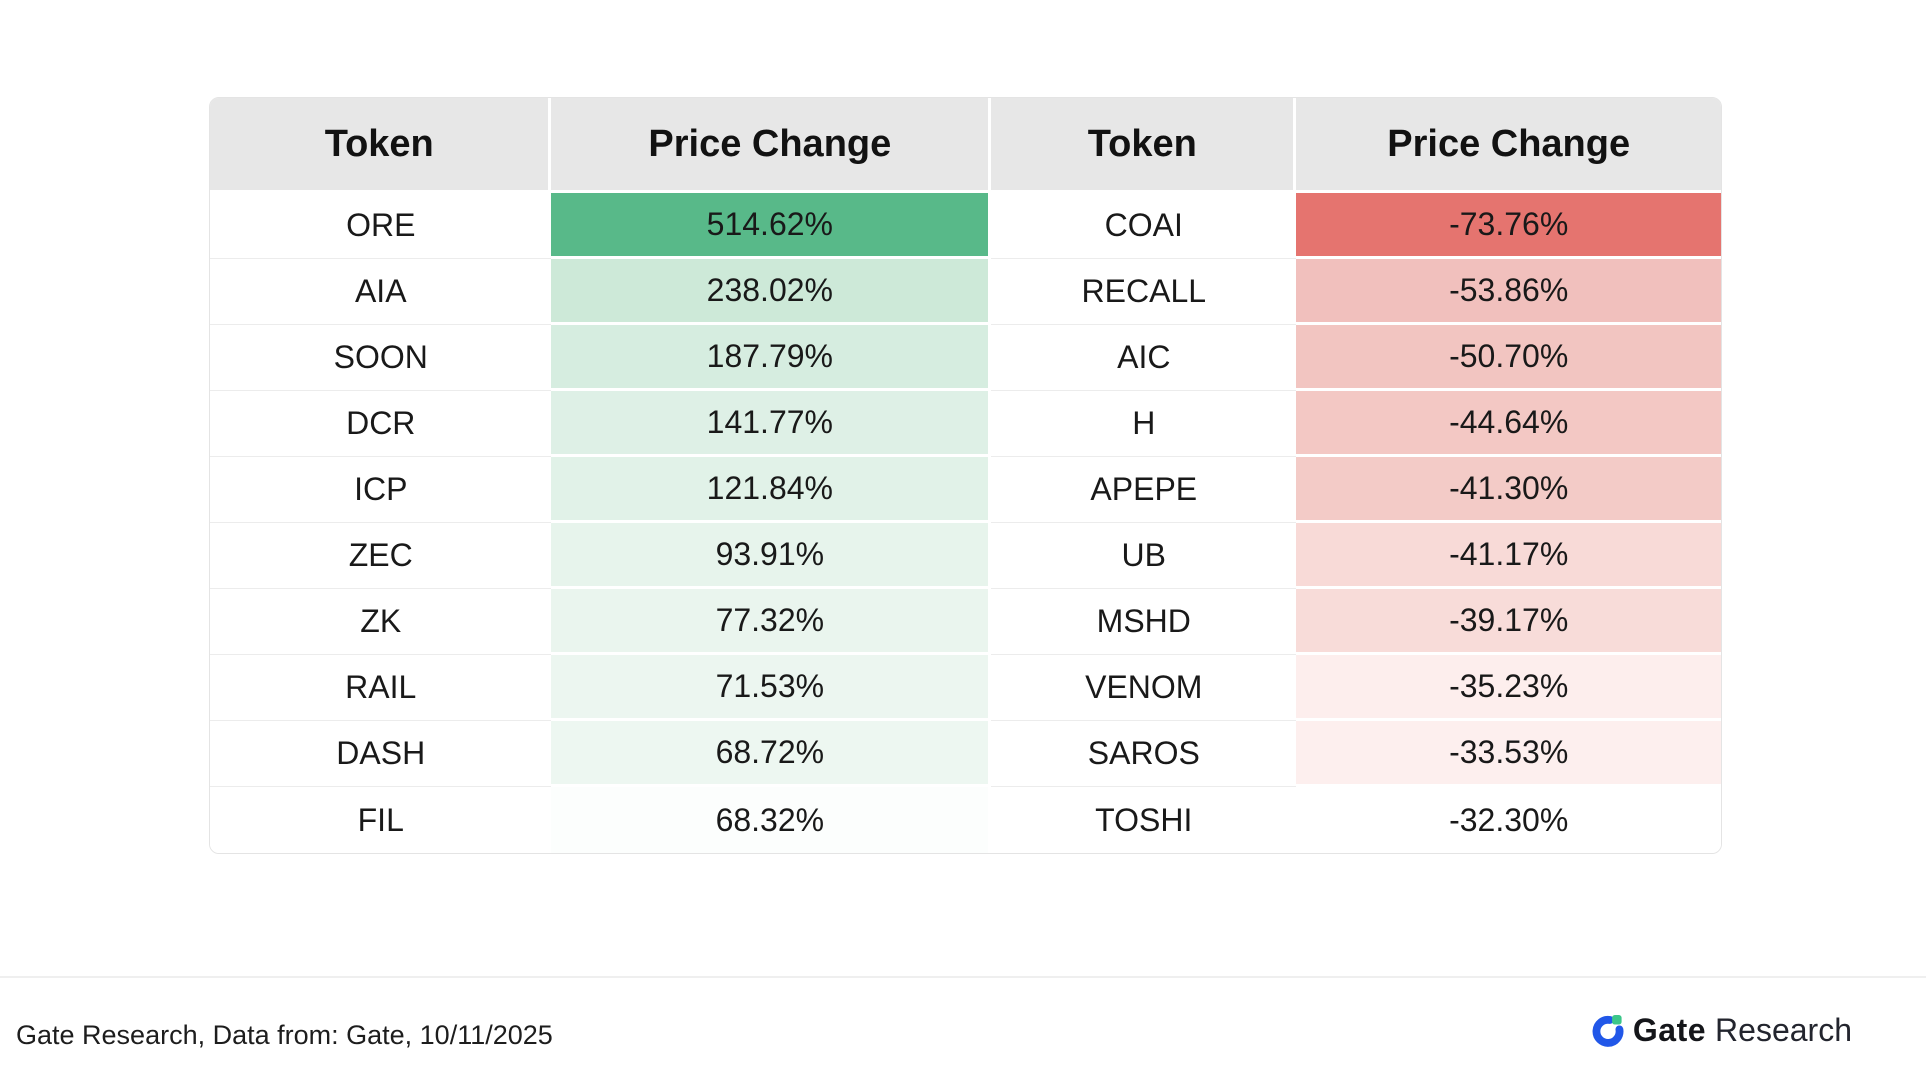 The height and width of the screenshot is (1091, 1926). What do you see at coordinates (771, 556) in the screenshot?
I see `gainer-change-cell: 93.91%` at bounding box center [771, 556].